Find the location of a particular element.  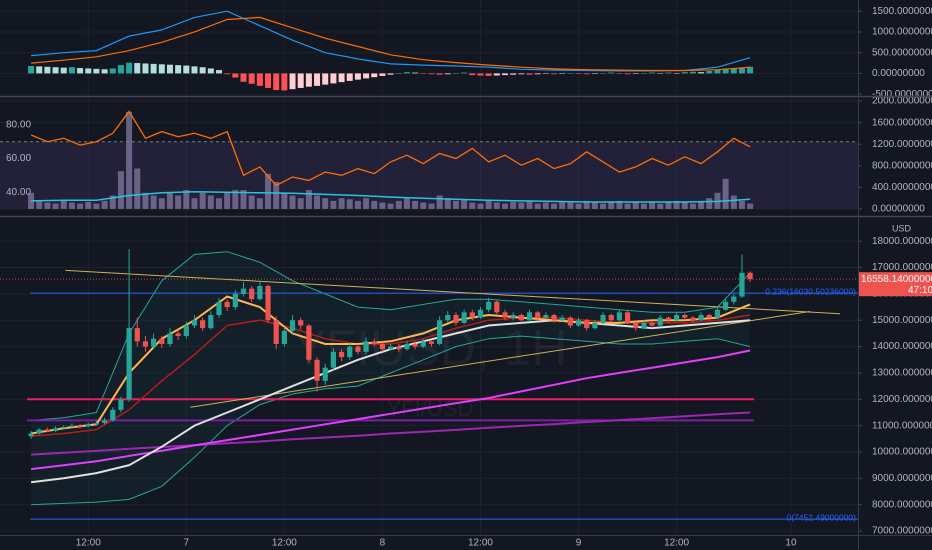

y-tick-label: 400.00000000 is located at coordinates (902, 187).